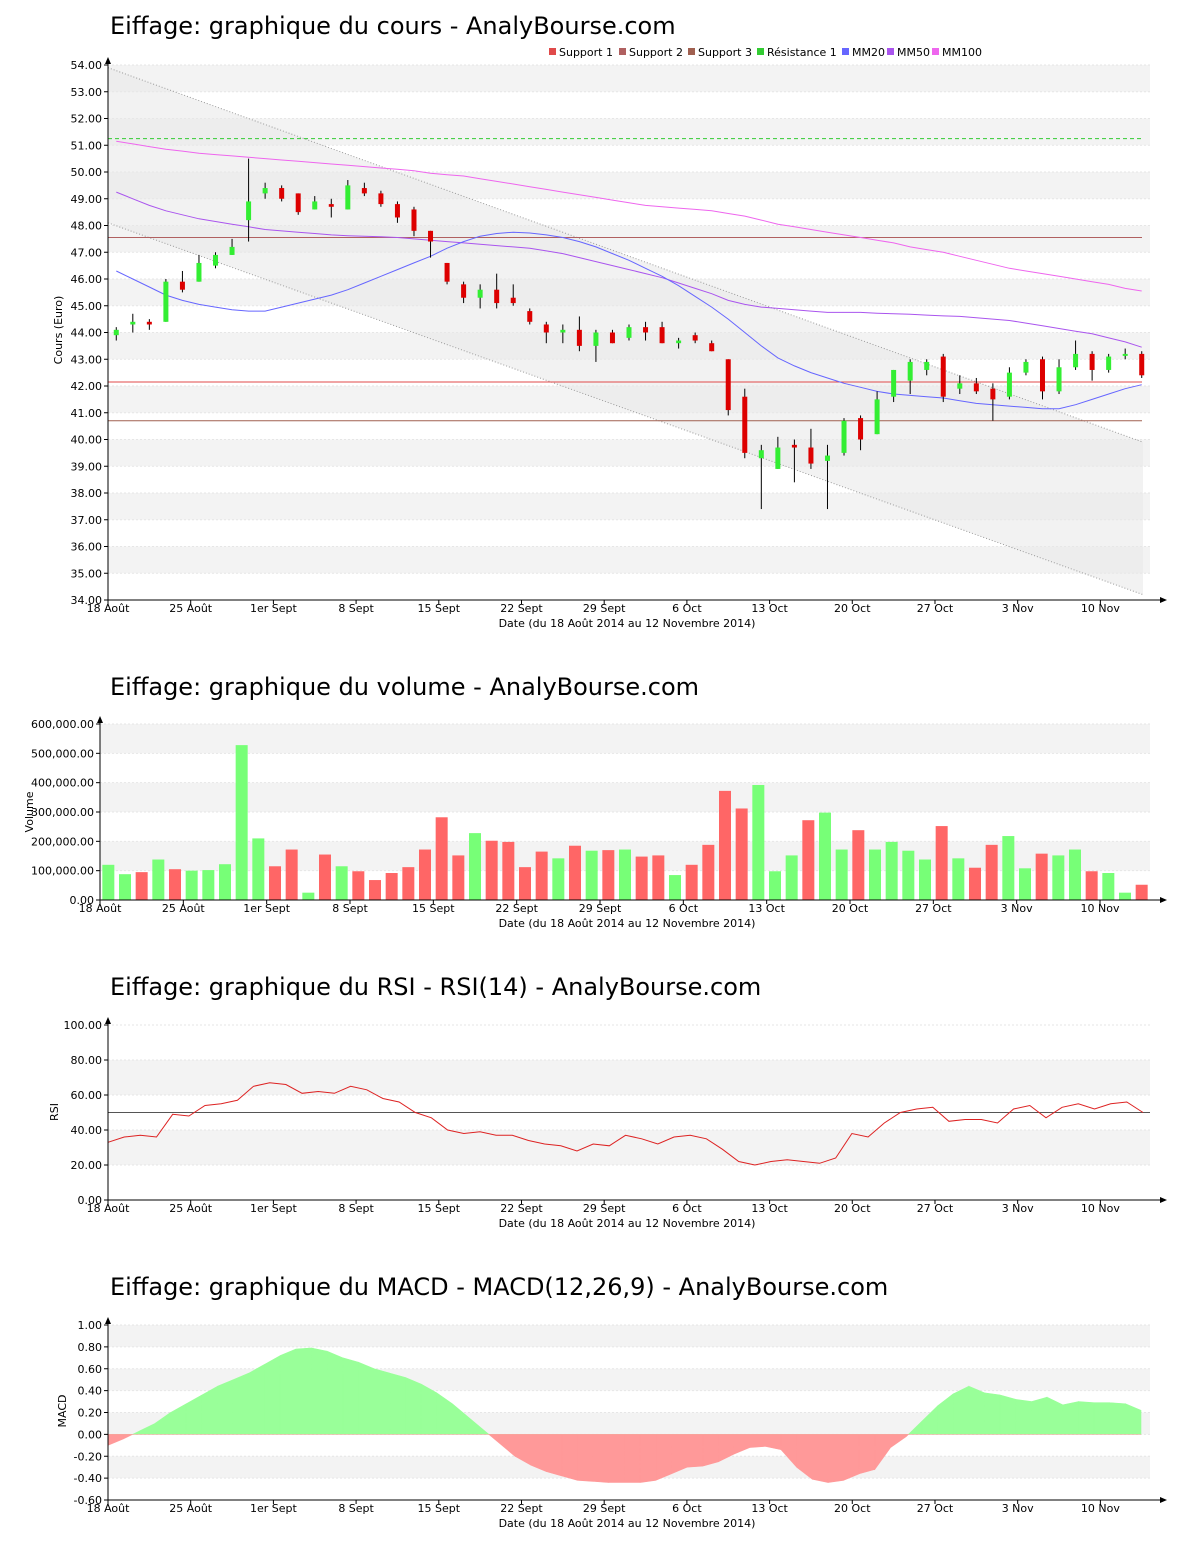  What do you see at coordinates (87, 145) in the screenshot?
I see `y-tick-label: 51.00` at bounding box center [87, 145].